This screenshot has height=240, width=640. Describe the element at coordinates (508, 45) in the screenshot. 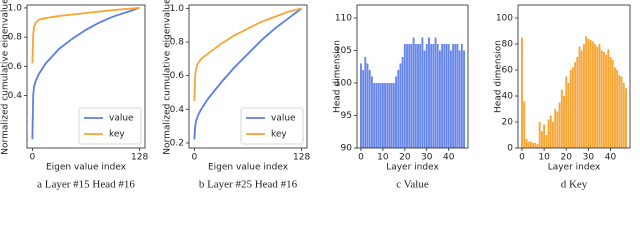

I see `y-tick-label: 80` at that location.